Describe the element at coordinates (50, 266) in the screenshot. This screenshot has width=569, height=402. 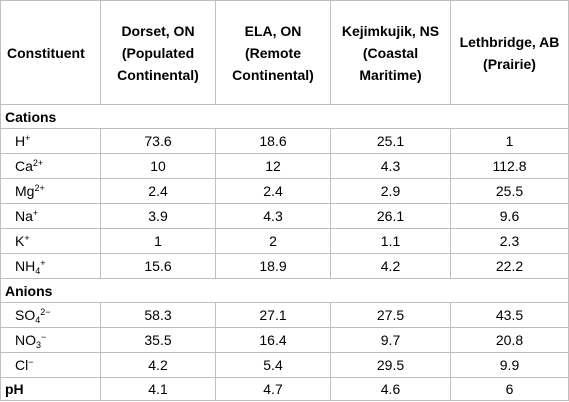
I see `ion-label: NH4+` at that location.